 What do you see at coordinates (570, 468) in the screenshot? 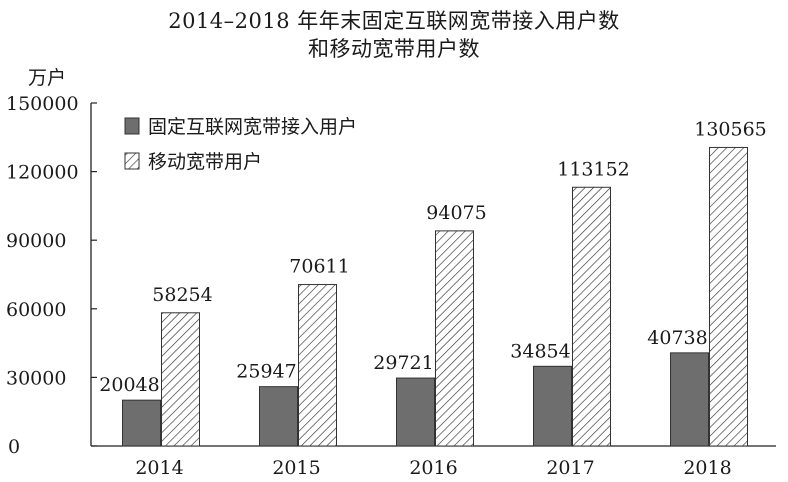
I see `x-tick-label: 2017` at bounding box center [570, 468].